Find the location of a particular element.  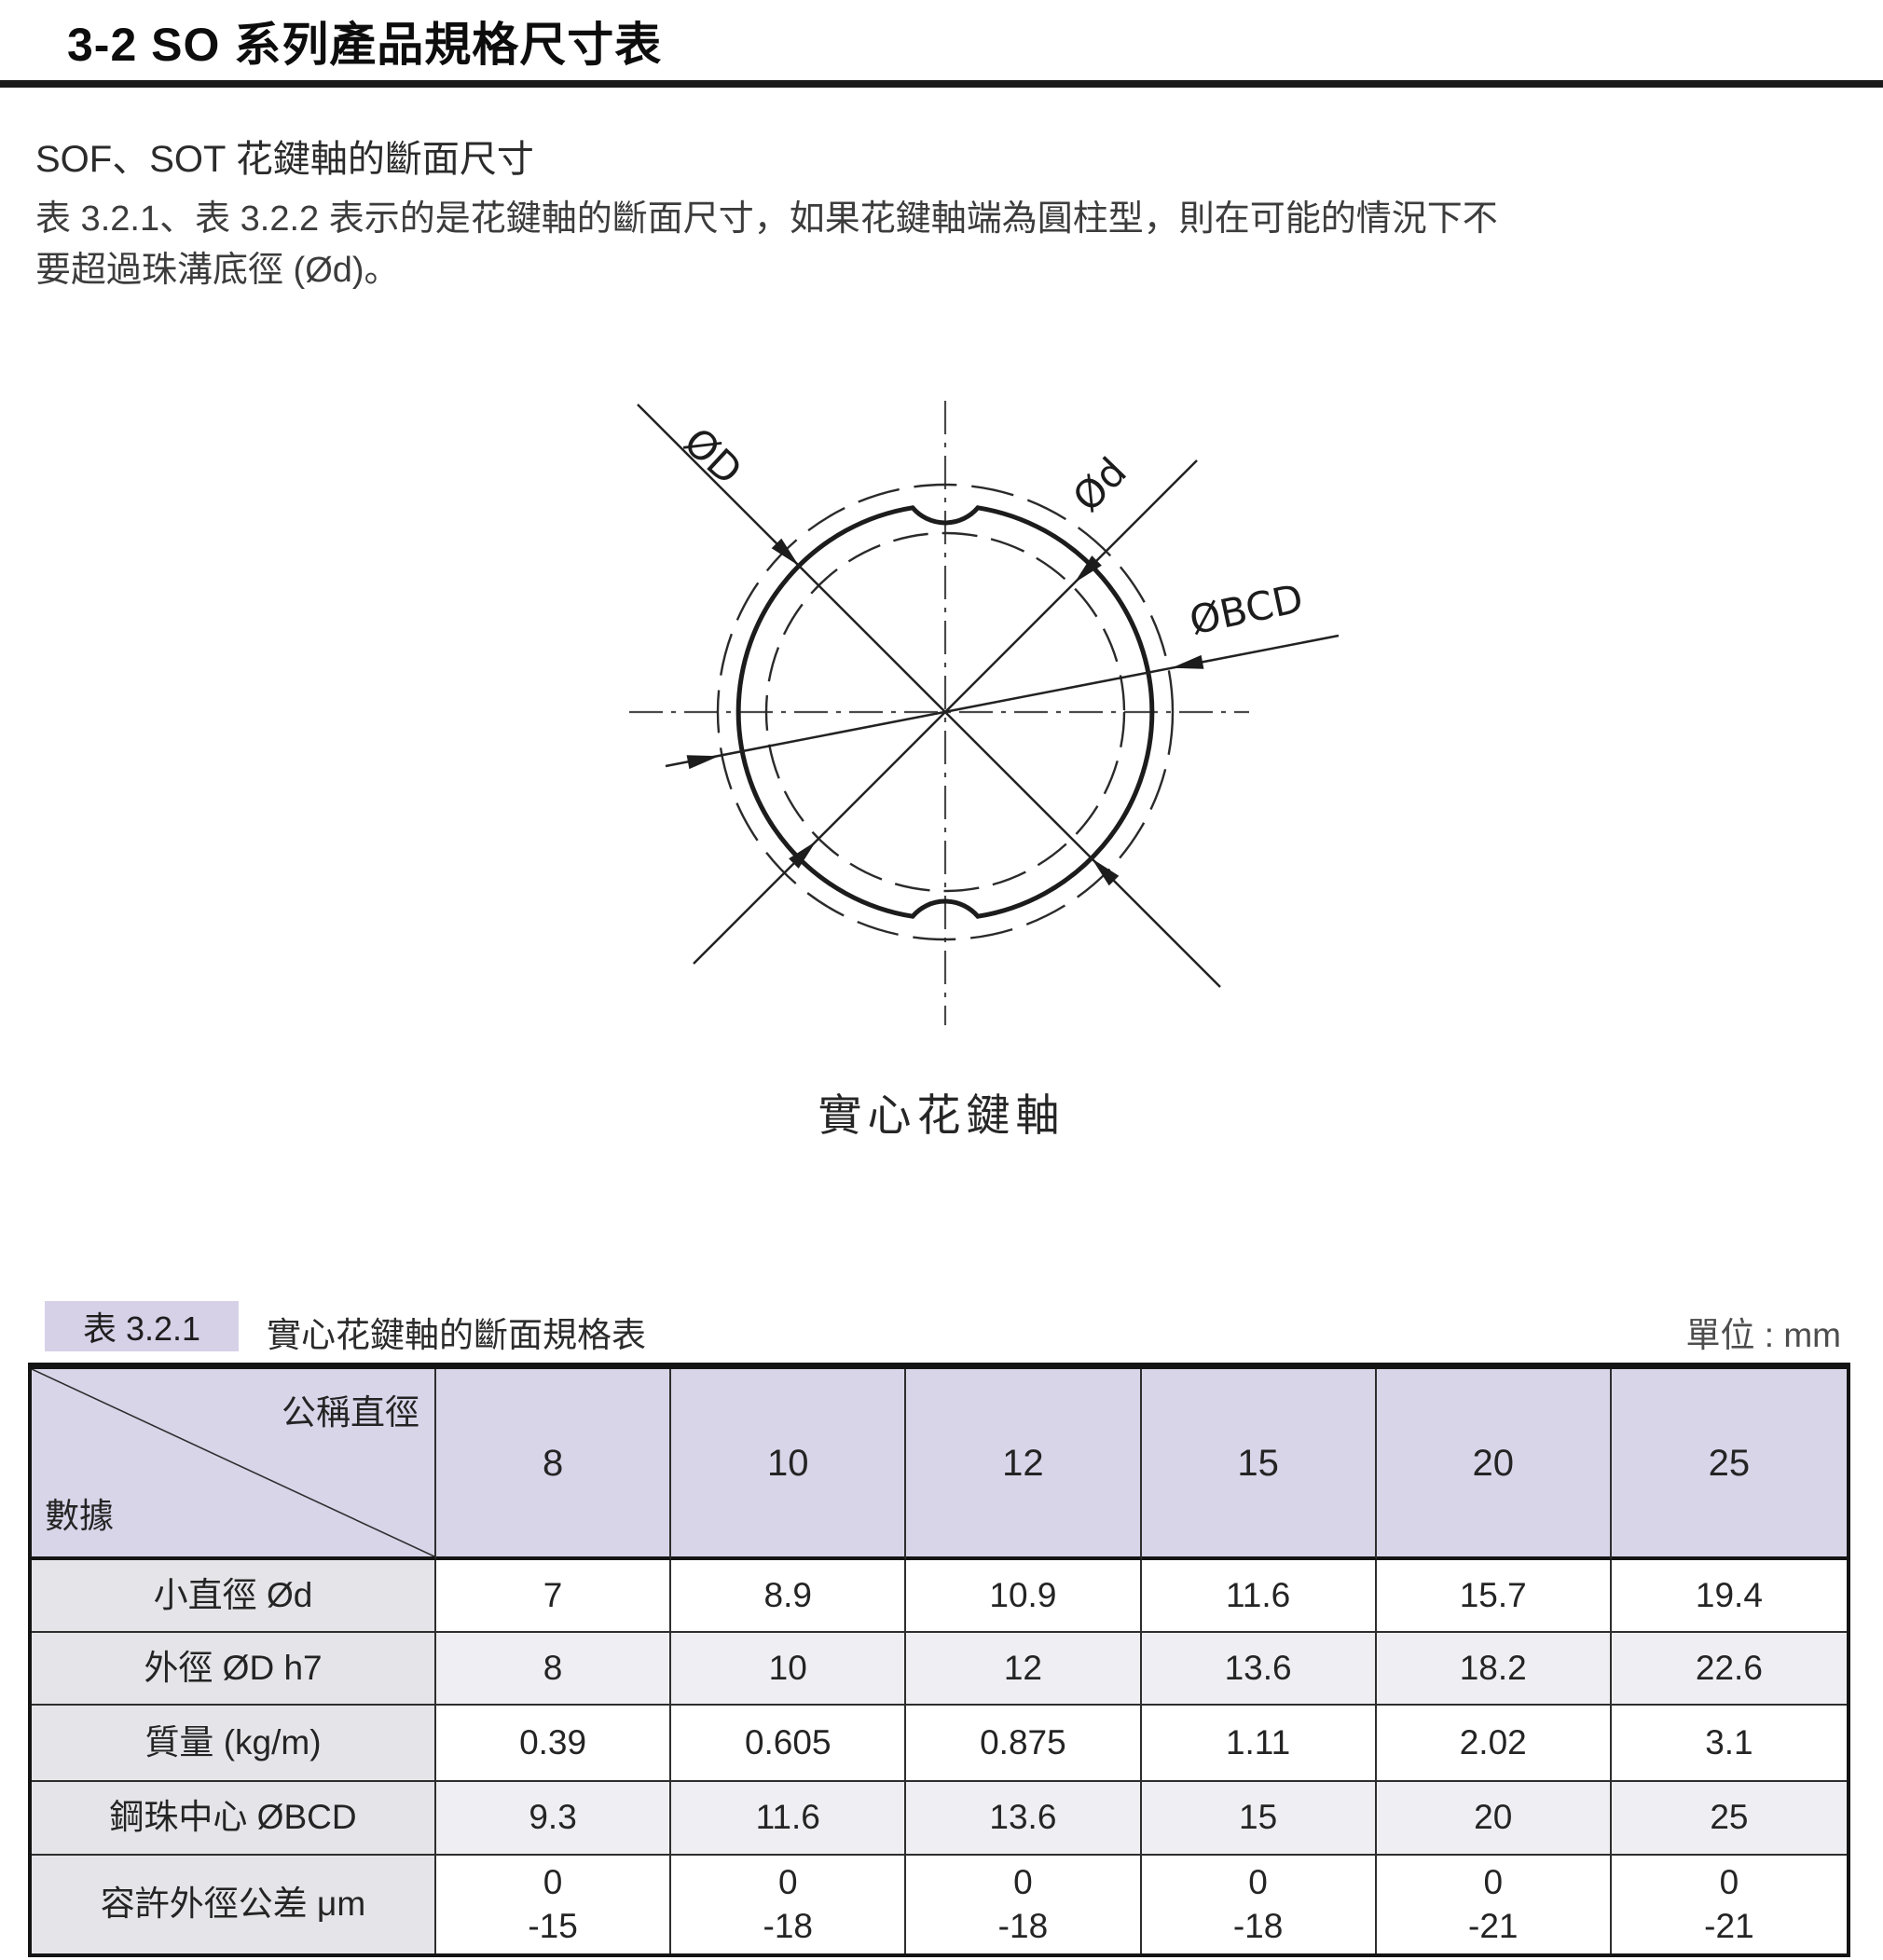

page-title: 3-2 SO 系列產品規格尺寸表 is located at coordinates (365, 45).